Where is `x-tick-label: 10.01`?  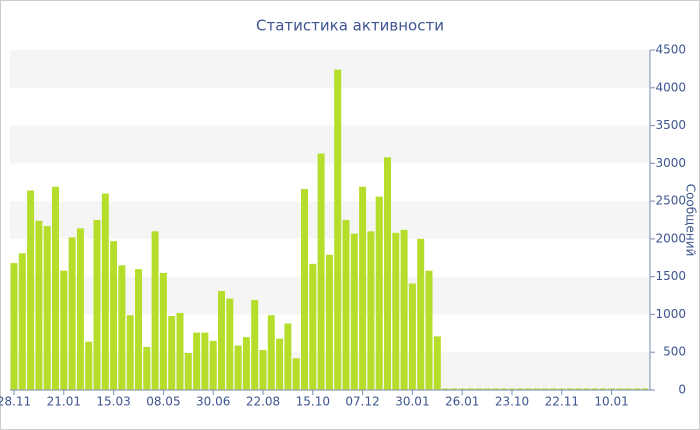
x-tick-label: 10.01 is located at coordinates (611, 402).